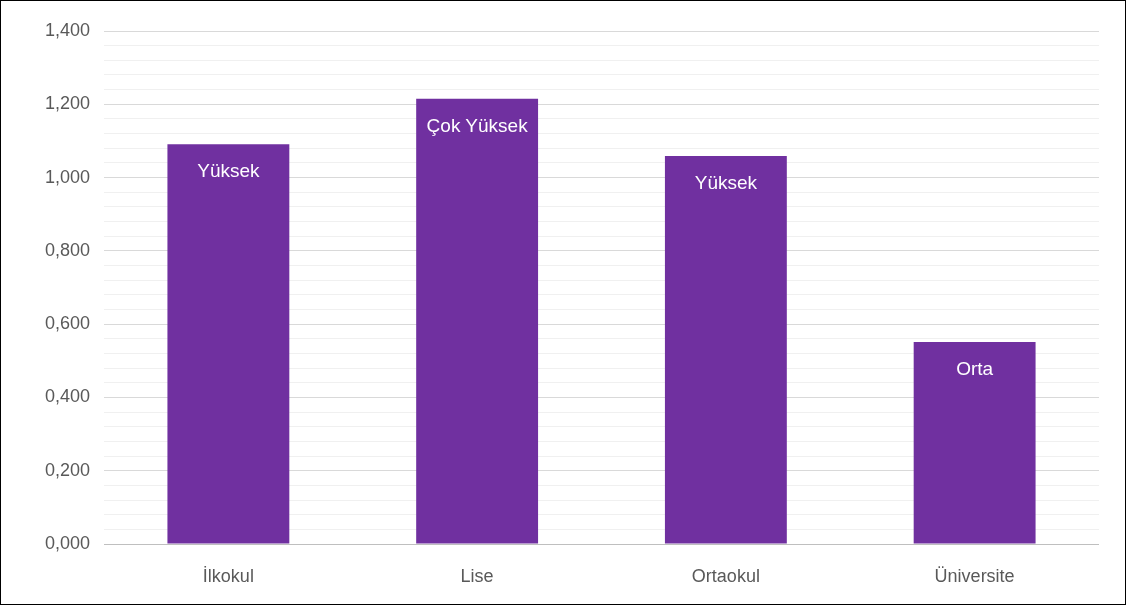 The image size is (1126, 605). I want to click on x-tick-label: Üniversite, so click(974, 575).